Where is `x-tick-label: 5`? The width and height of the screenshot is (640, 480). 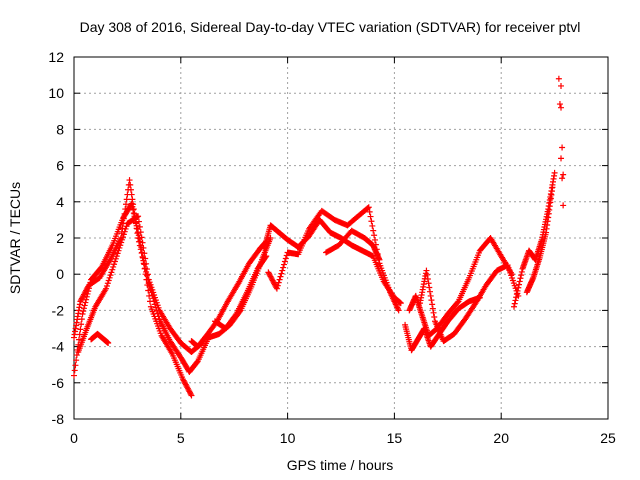 x-tick-label: 5 is located at coordinates (181, 438).